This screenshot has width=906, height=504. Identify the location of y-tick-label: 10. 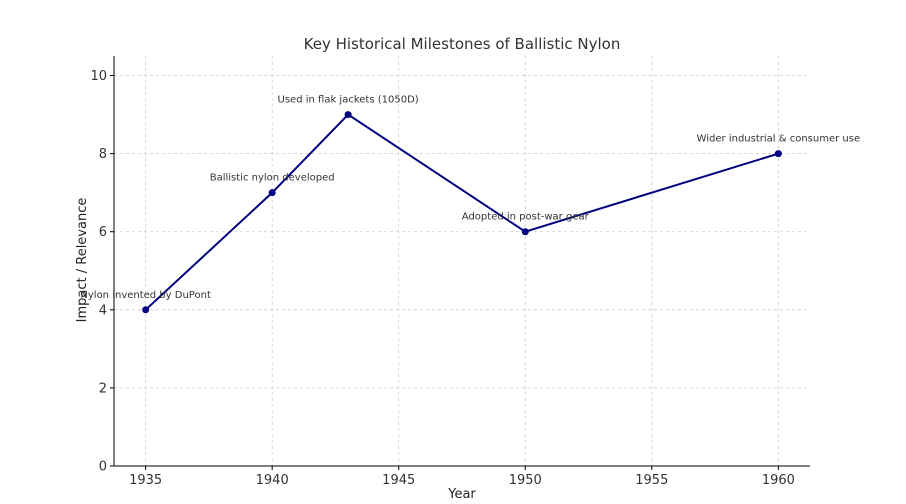
(98, 76).